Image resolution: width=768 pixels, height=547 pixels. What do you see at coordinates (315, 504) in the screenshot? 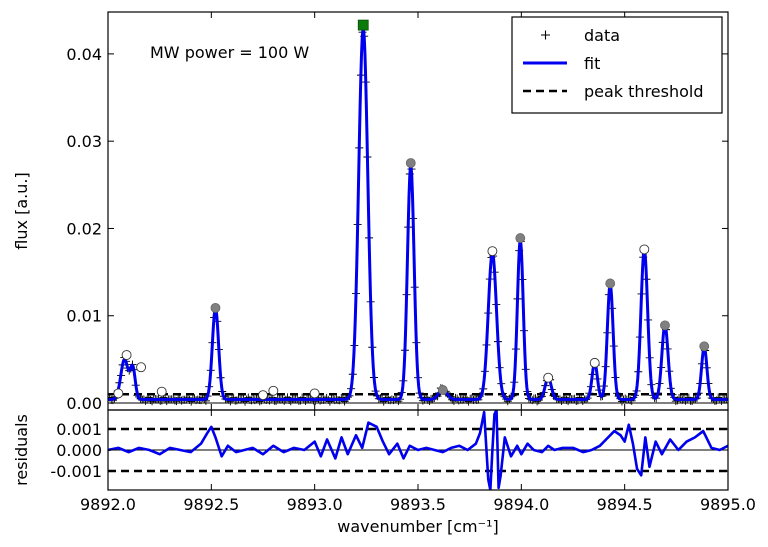
I see `x-tick-label: 9893.0` at bounding box center [315, 504].